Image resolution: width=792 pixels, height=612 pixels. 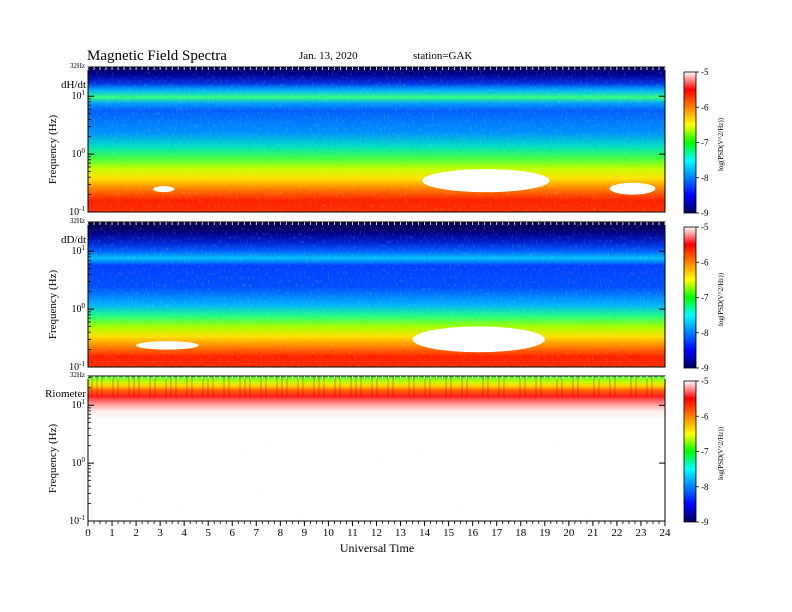 What do you see at coordinates (208, 533) in the screenshot?
I see `x-tick-label: 5` at bounding box center [208, 533].